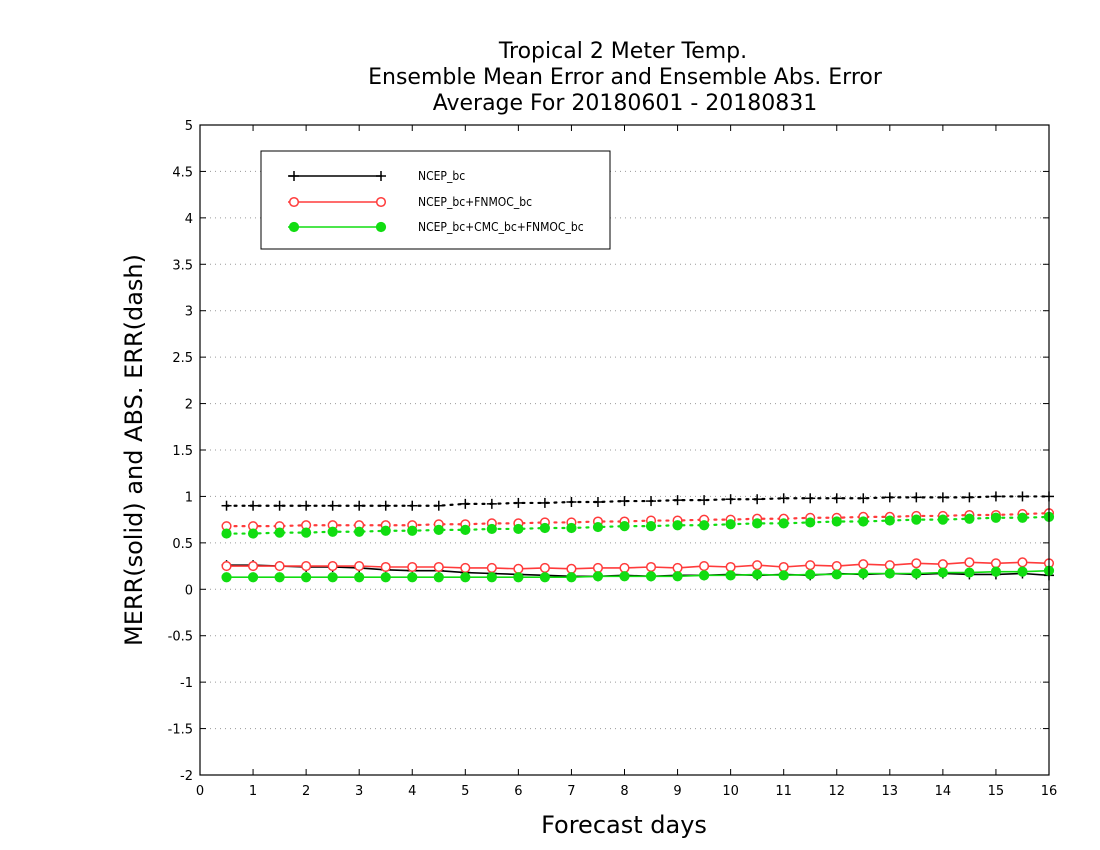 The height and width of the screenshot is (850, 1100). Describe the element at coordinates (180, 637) in the screenshot. I see `y-tick-label: -0.5` at that location.